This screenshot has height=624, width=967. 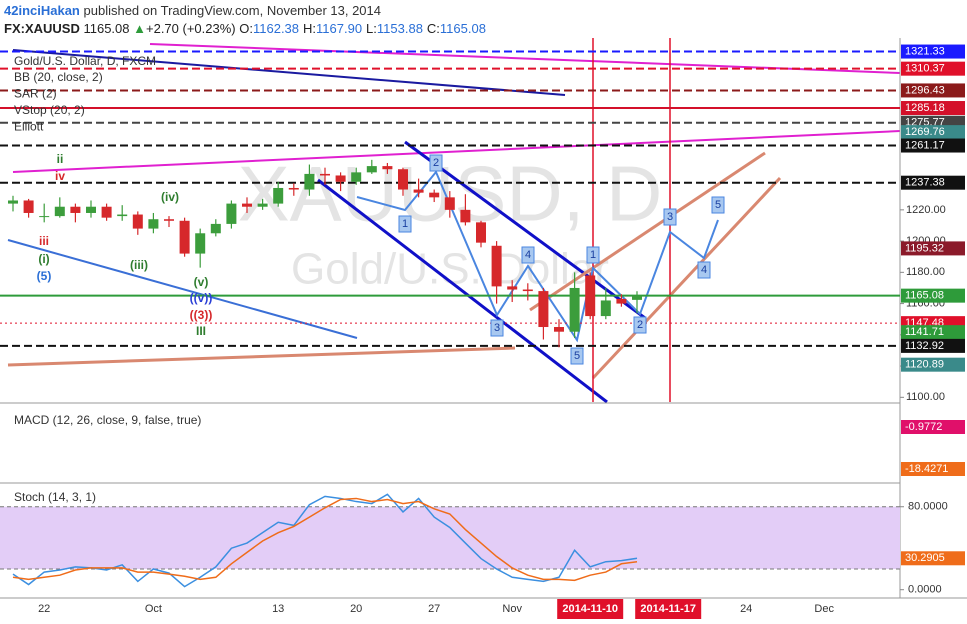 What do you see at coordinates (924, 365) in the screenshot?
I see `price-tag-label: 1120.89` at bounding box center [924, 365].